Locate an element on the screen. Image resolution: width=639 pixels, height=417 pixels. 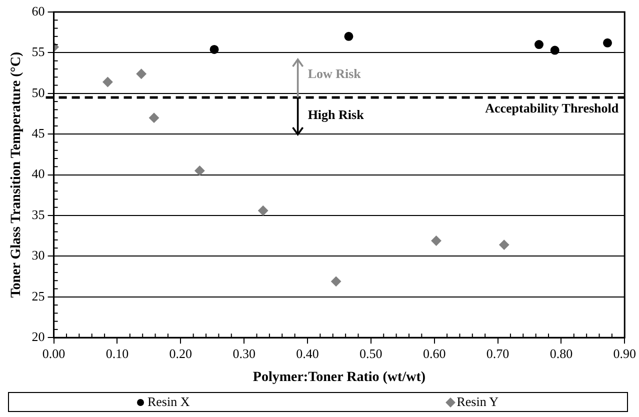
annotation: High Risk is located at coordinates (336, 114).